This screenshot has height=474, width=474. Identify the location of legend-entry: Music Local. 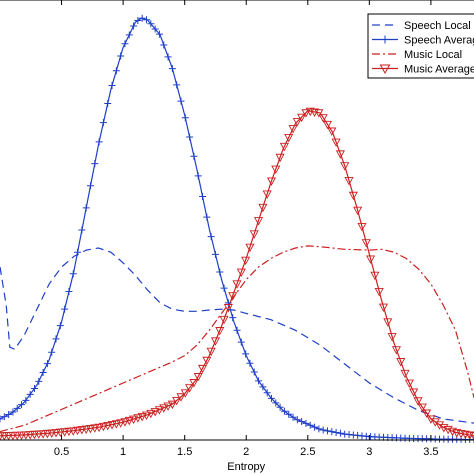
(433, 55).